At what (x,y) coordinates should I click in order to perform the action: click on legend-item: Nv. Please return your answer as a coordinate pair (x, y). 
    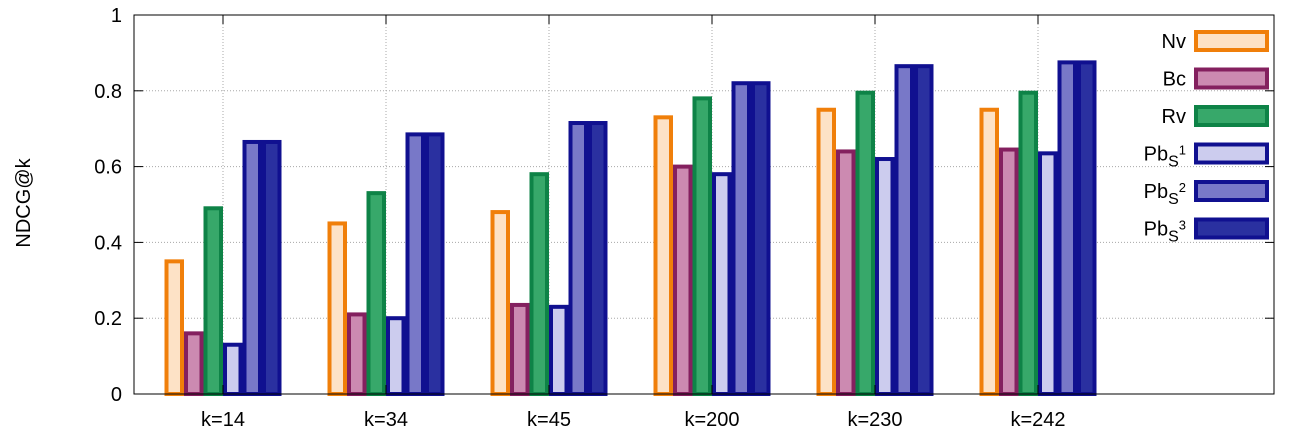
    Looking at the image, I should click on (1215, 41).